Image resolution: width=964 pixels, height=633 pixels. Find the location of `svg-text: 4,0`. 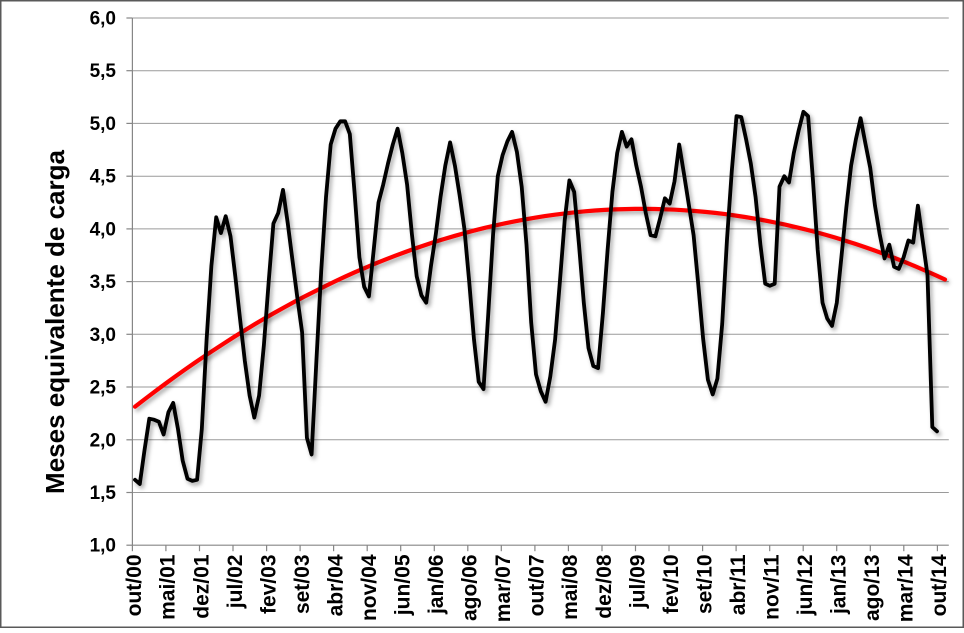

svg-text: 4,0 is located at coordinates (103, 229).